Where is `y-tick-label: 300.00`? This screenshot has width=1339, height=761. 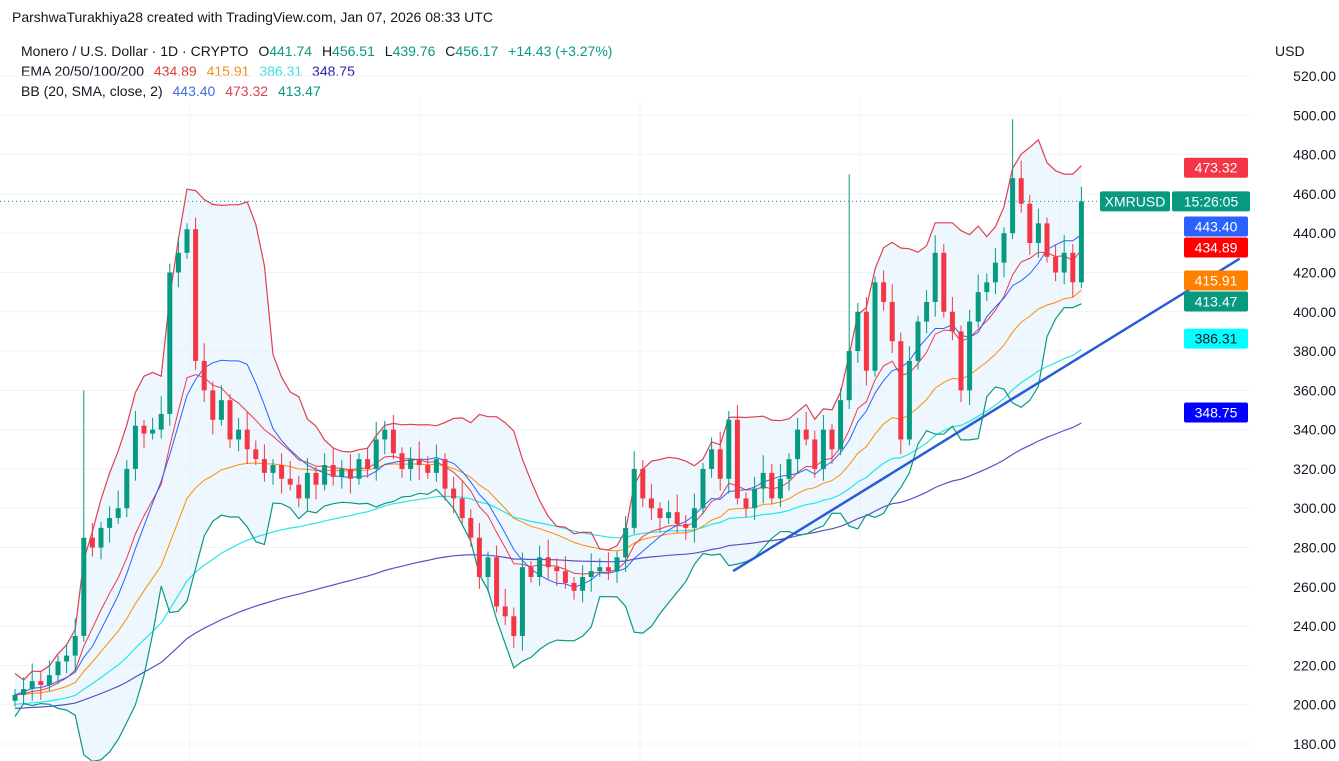 y-tick-label: 300.00 is located at coordinates (1314, 508).